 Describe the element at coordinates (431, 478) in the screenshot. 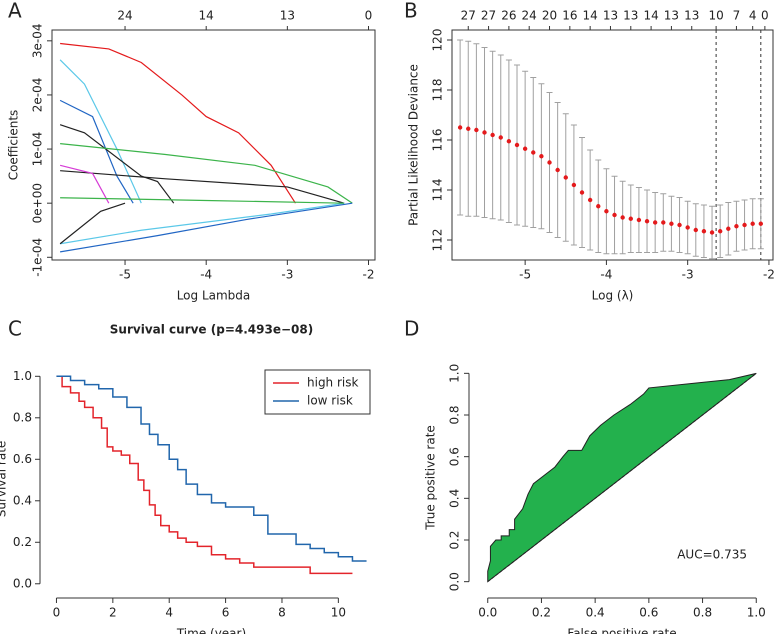

I see `y-axis-title: True positive rate` at that location.